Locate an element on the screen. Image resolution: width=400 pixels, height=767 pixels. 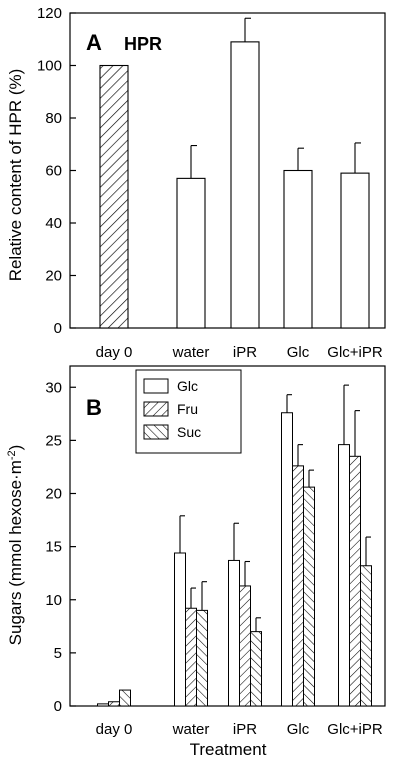
y-tick-label: 30 is located at coordinates (53, 387).